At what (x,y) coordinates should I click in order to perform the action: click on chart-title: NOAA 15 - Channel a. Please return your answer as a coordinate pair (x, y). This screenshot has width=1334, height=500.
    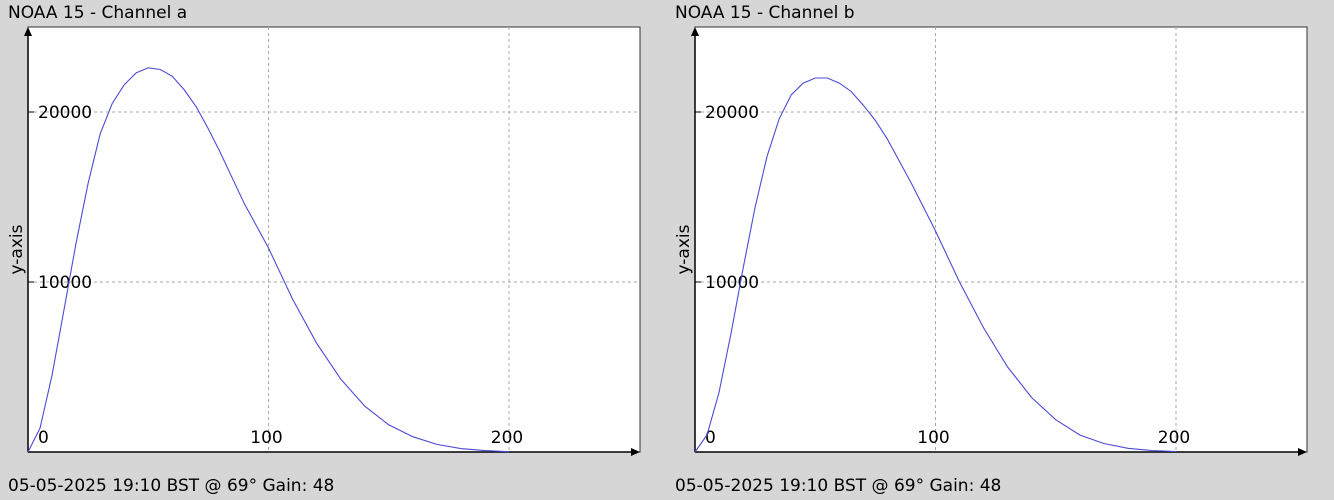
    Looking at the image, I should click on (98, 13).